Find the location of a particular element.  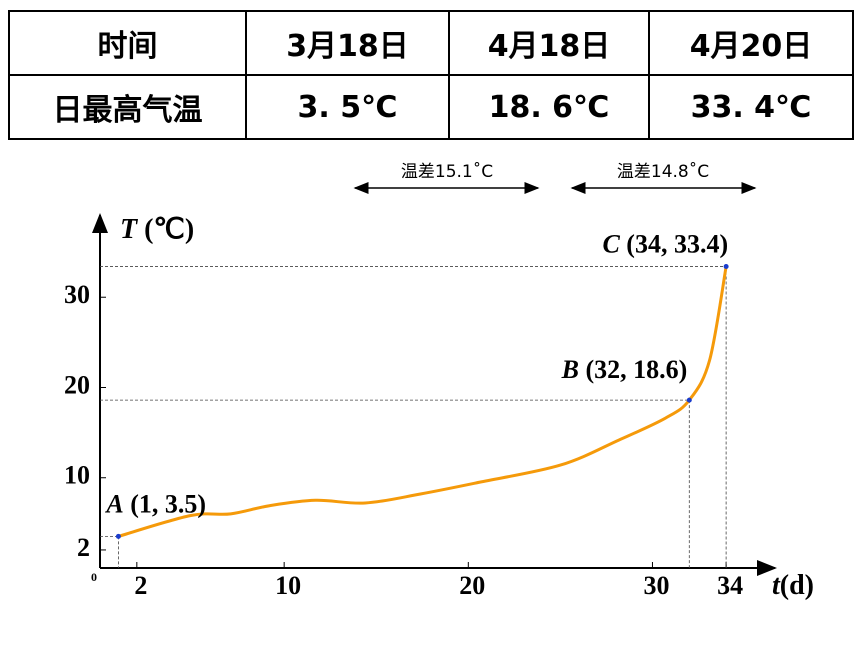

axis-symbol: T is located at coordinates (129, 229).